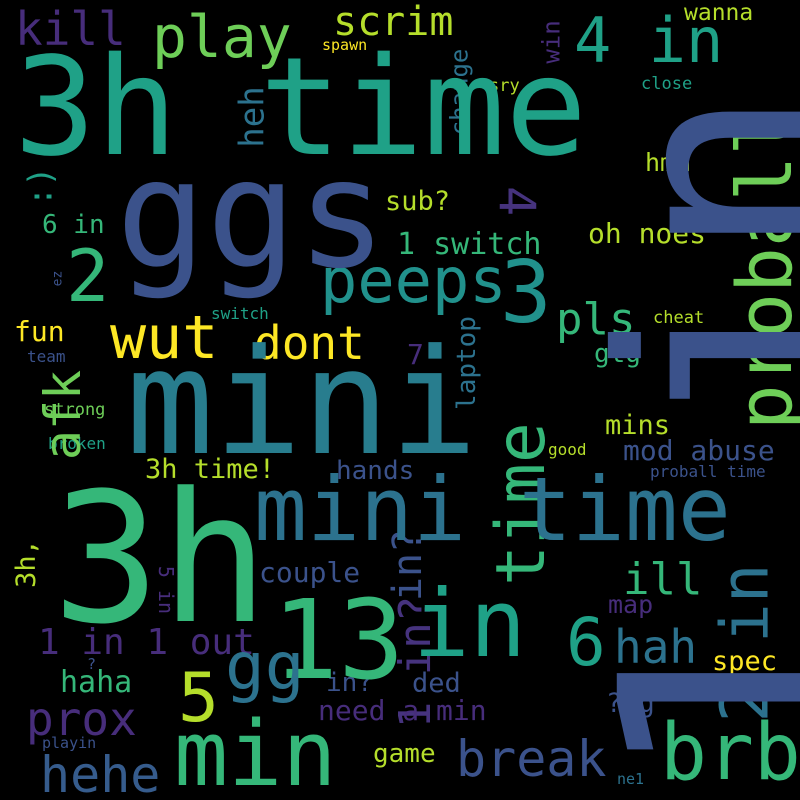 The width and height of the screenshot is (800, 800). I want to click on word-thirteen: 13, so click(338, 640).